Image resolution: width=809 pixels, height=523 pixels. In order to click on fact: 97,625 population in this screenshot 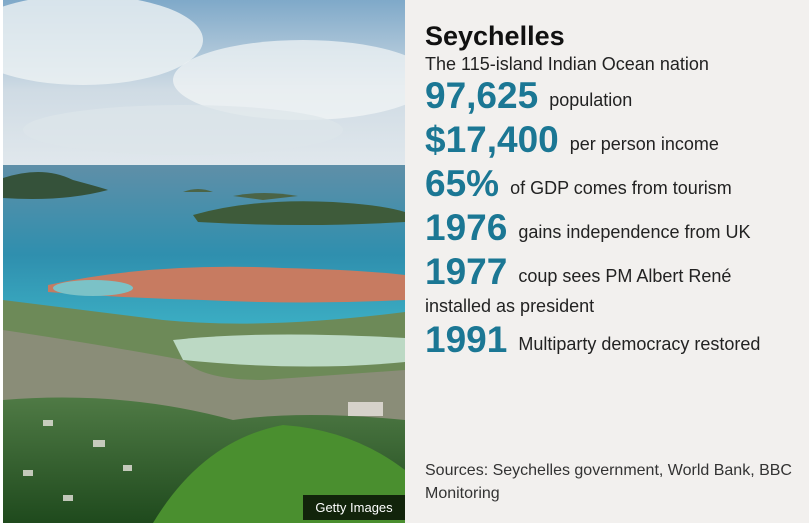, I will do `click(607, 96)`.